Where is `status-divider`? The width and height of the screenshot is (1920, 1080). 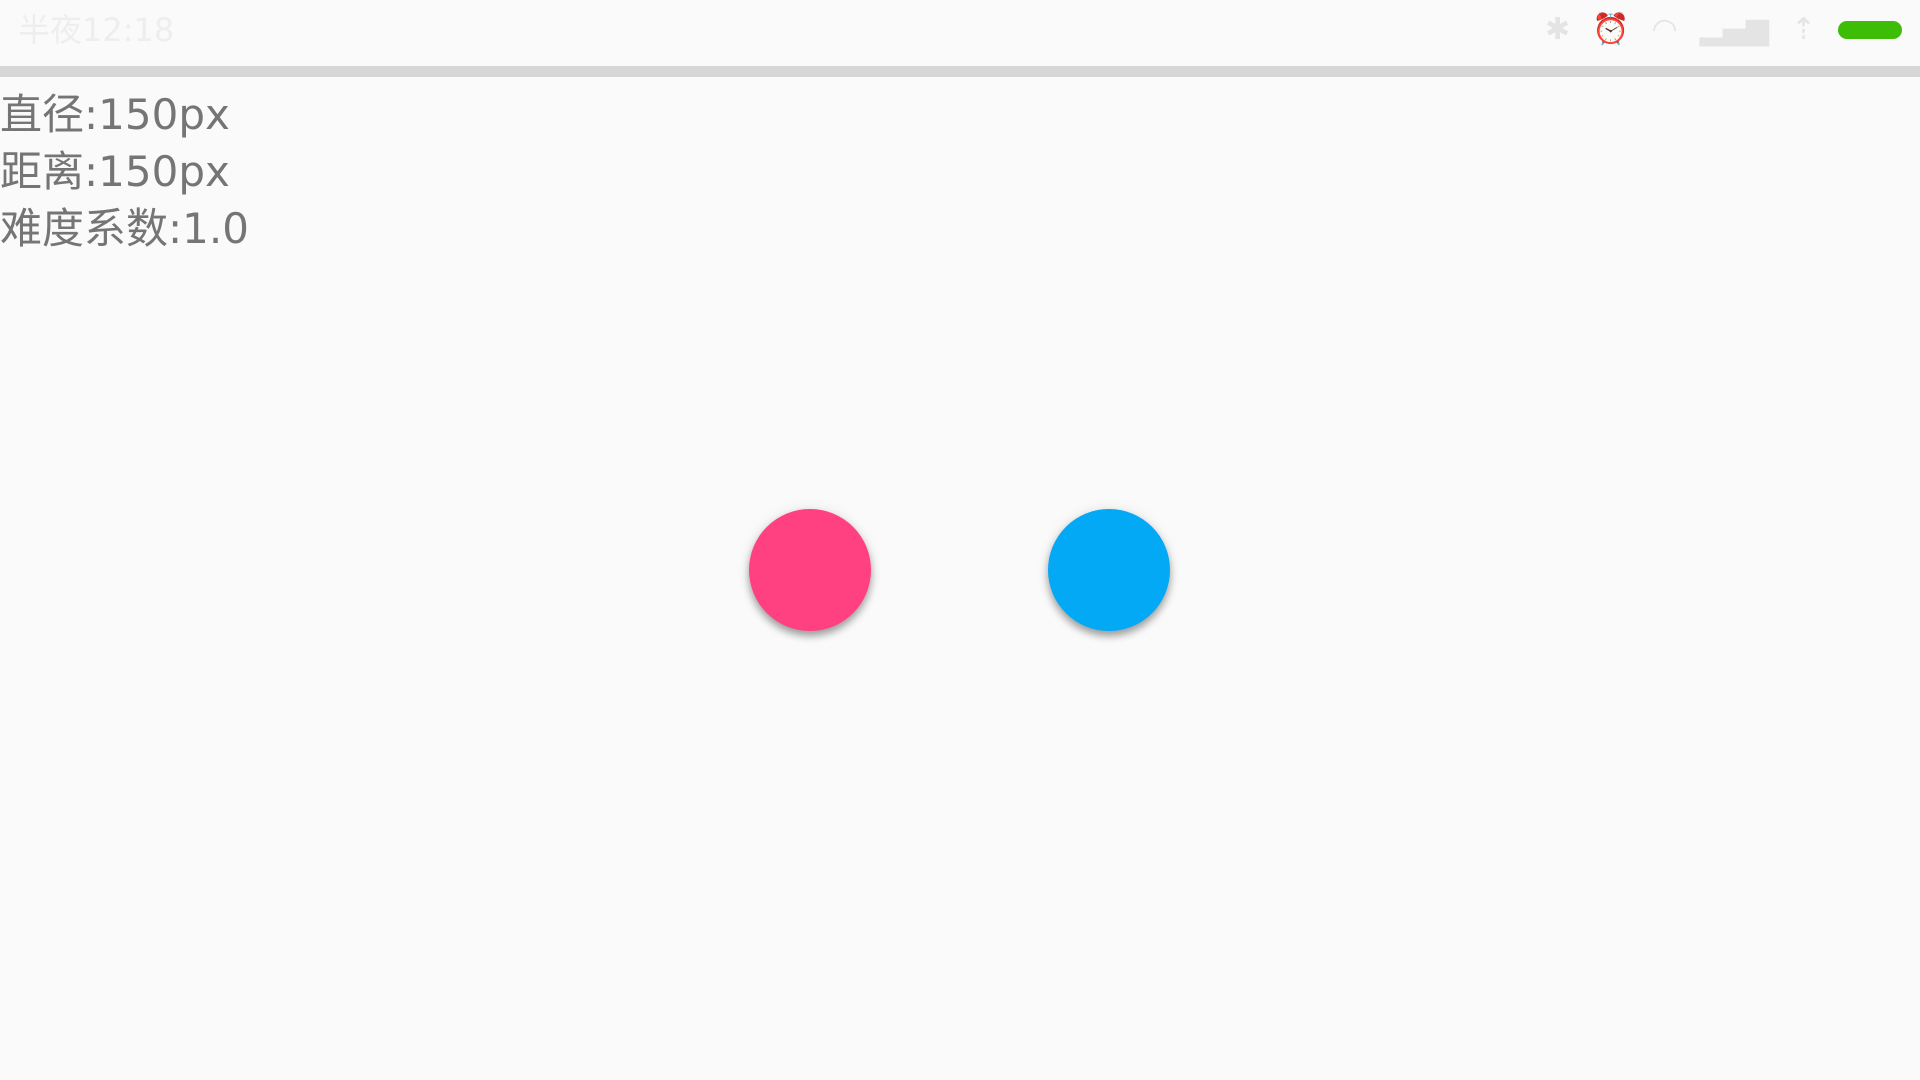 status-divider is located at coordinates (960, 71).